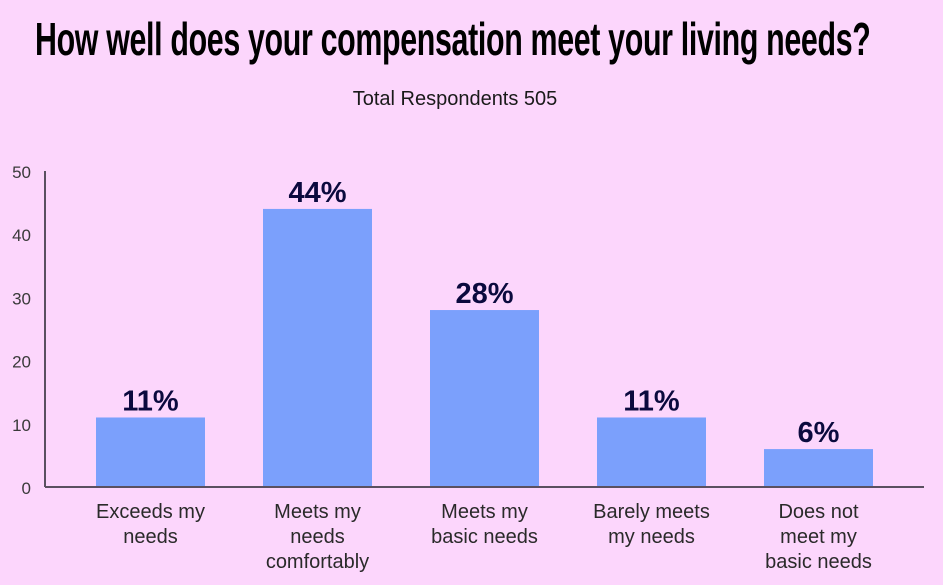  Describe the element at coordinates (484, 524) in the screenshot. I see `x-tick-label: Meets my basic needs` at that location.